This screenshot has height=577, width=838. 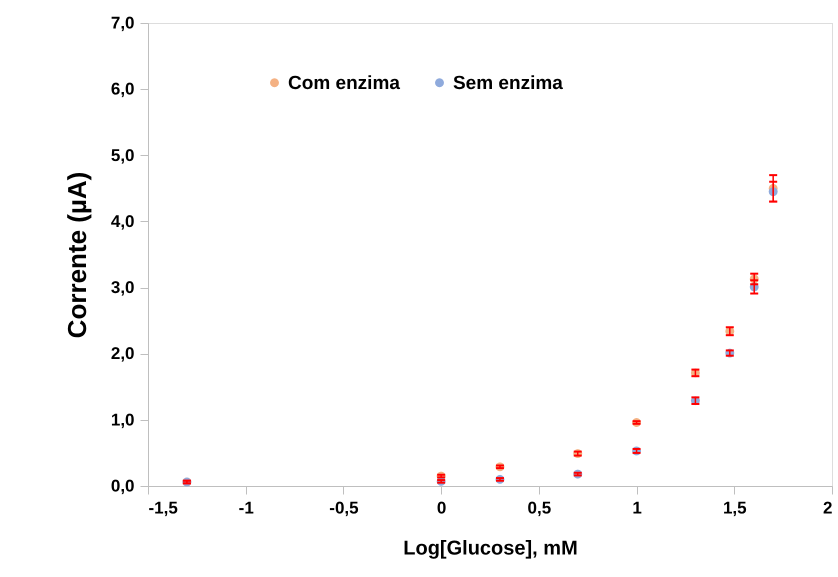 I want to click on x-tick-label: -0,5, so click(x=344, y=508).